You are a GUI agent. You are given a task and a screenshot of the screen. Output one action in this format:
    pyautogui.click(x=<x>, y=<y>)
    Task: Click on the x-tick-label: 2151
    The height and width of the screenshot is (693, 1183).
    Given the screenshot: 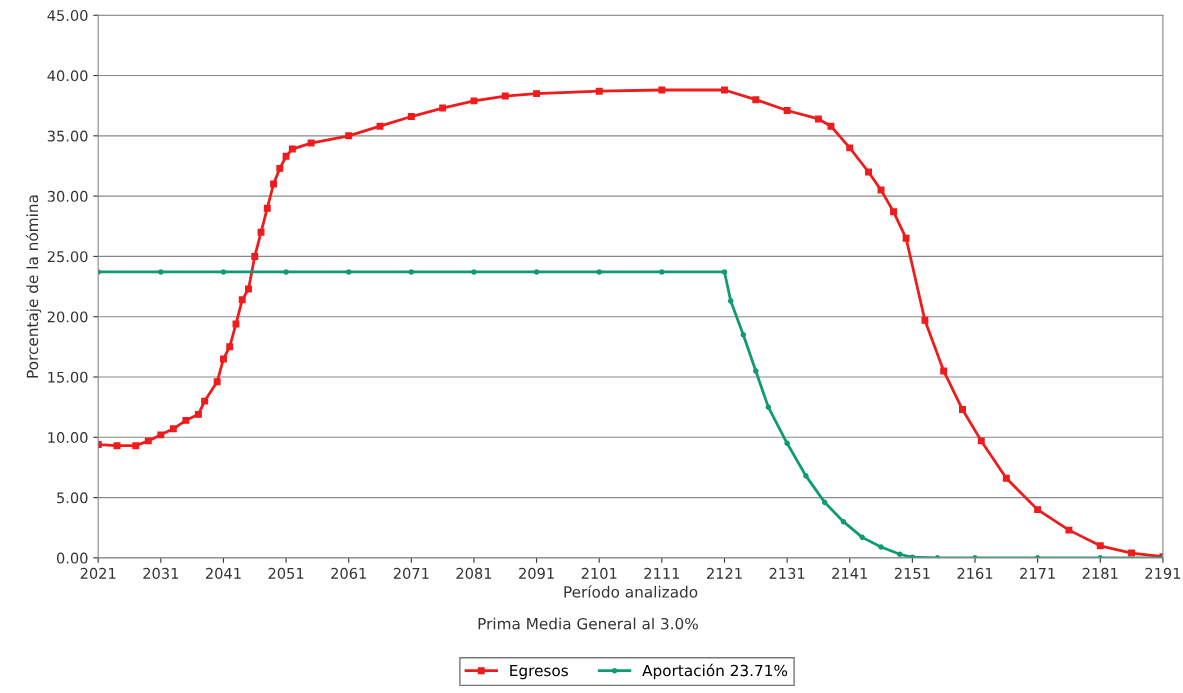 What is the action you would take?
    pyautogui.click(x=912, y=573)
    